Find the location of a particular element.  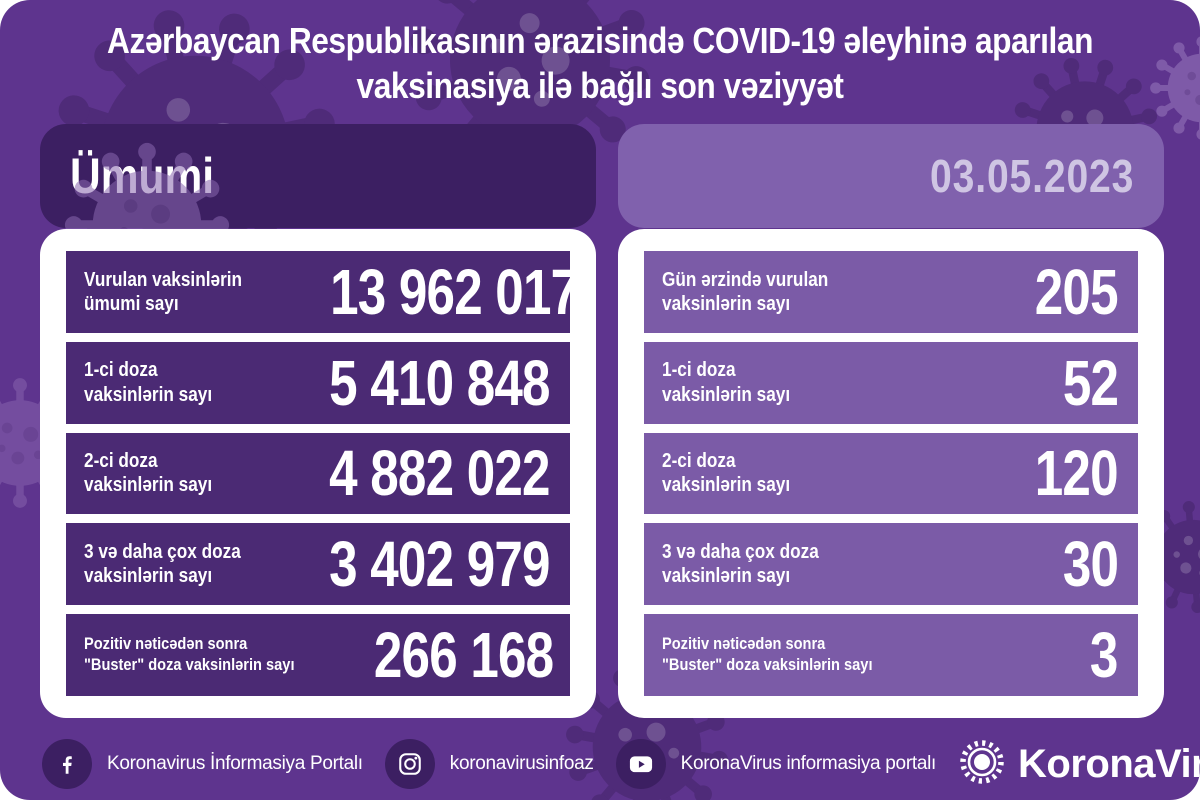

stat-value: 30 is located at coordinates (1090, 564).